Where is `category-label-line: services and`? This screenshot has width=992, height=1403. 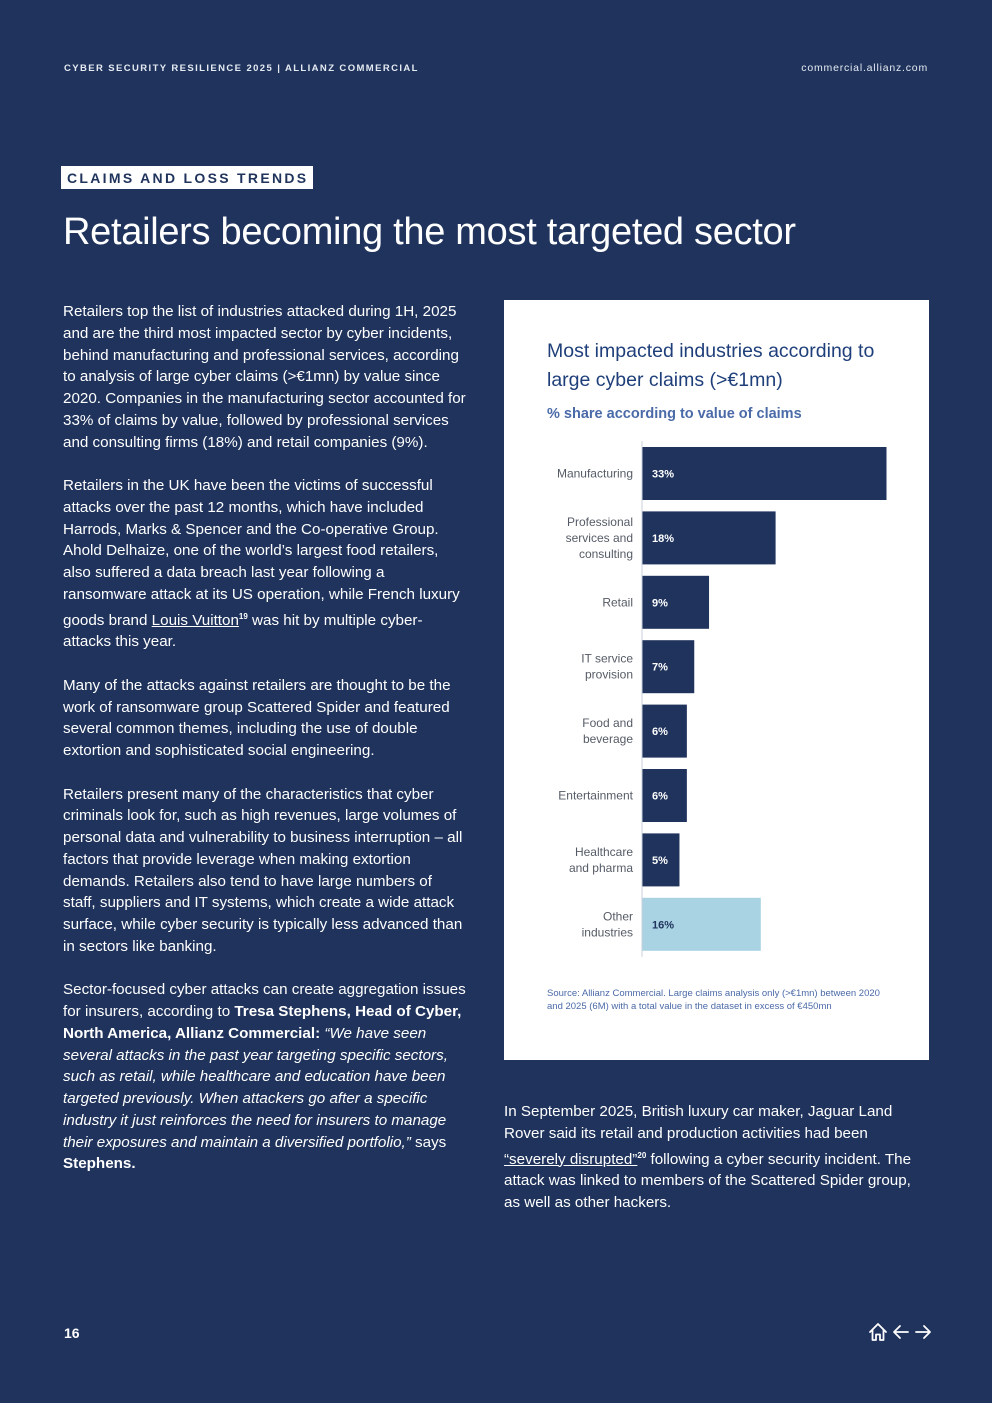 category-label-line: services and is located at coordinates (599, 538).